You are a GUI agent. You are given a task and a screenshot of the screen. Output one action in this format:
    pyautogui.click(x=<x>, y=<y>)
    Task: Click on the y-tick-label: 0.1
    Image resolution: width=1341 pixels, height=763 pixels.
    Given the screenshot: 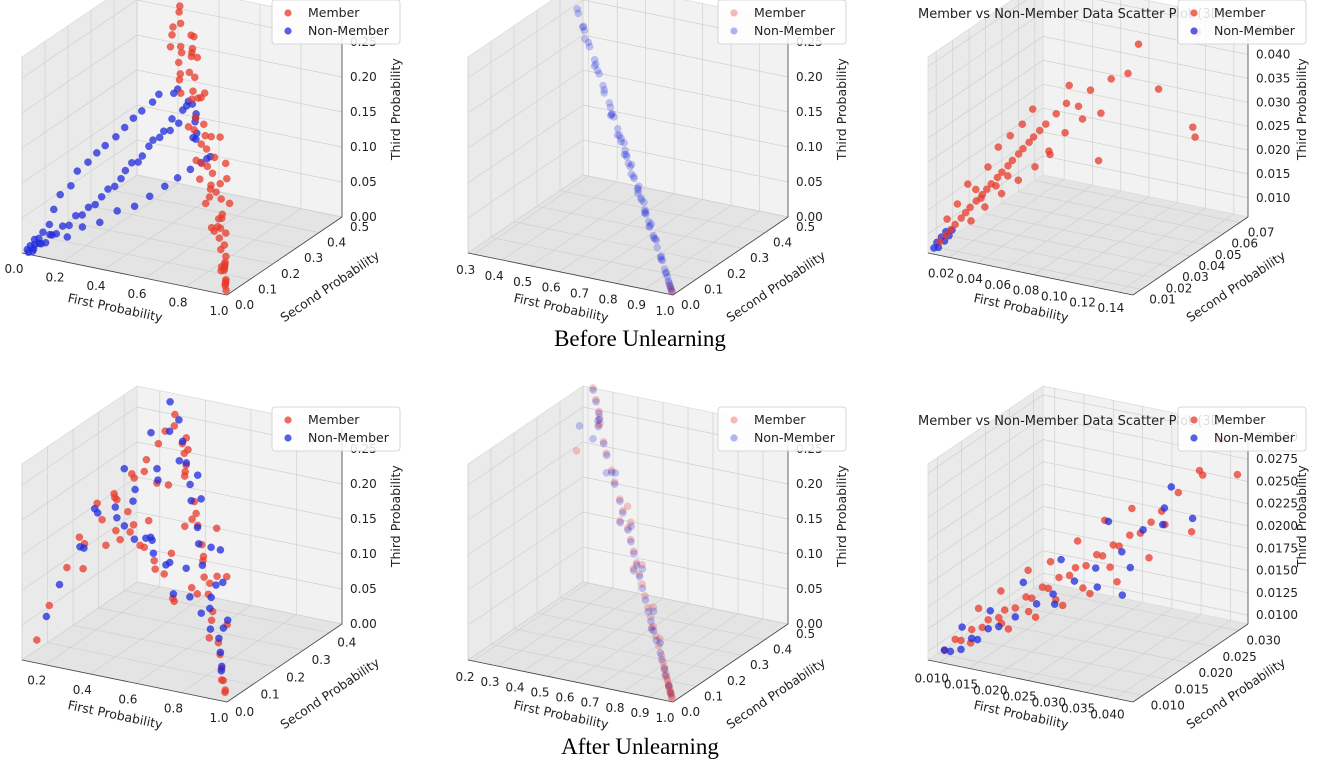 What is the action you would take?
    pyautogui.click(x=713, y=696)
    